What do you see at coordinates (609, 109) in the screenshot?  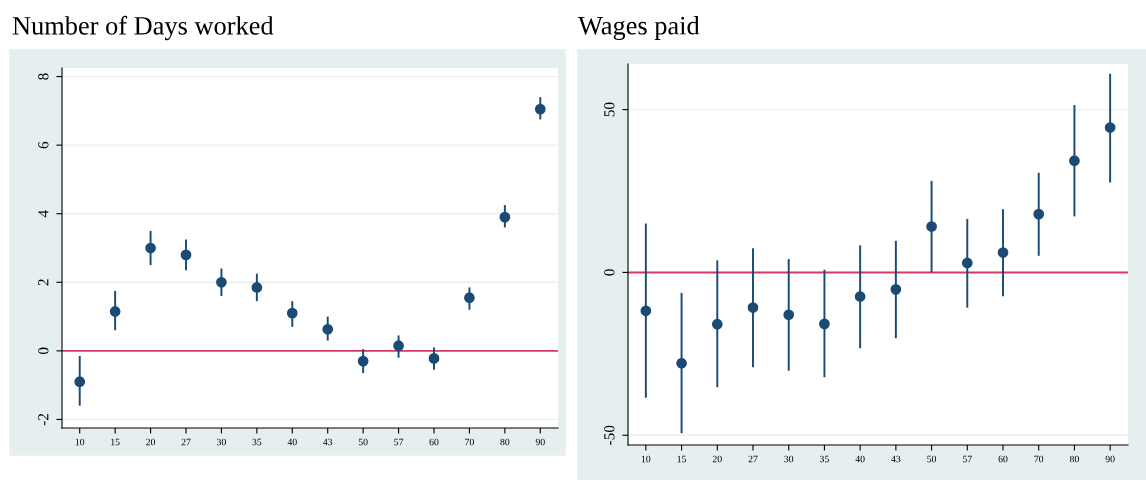 I see `y-tick-label: 50` at bounding box center [609, 109].